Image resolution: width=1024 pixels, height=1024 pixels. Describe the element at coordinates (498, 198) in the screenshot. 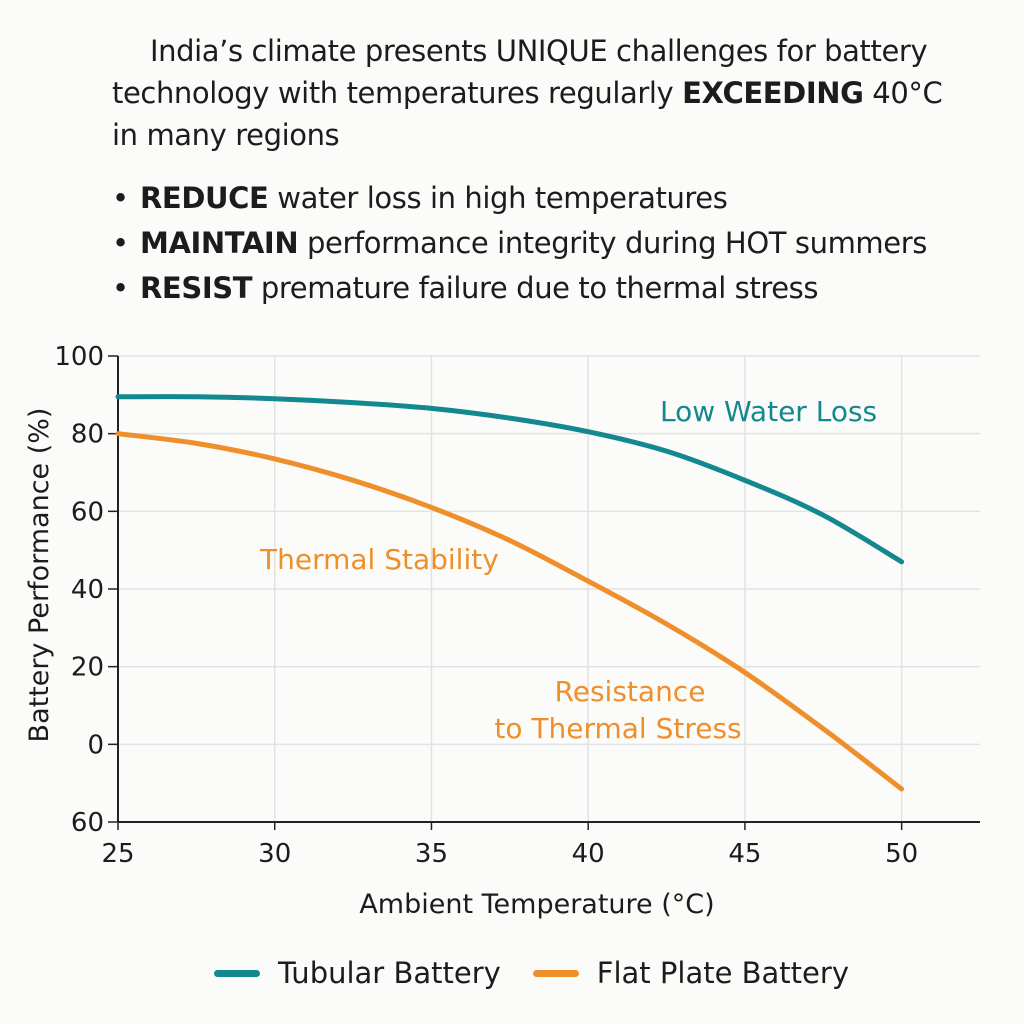

I see `benefit-text: water loss in high temperatures` at that location.